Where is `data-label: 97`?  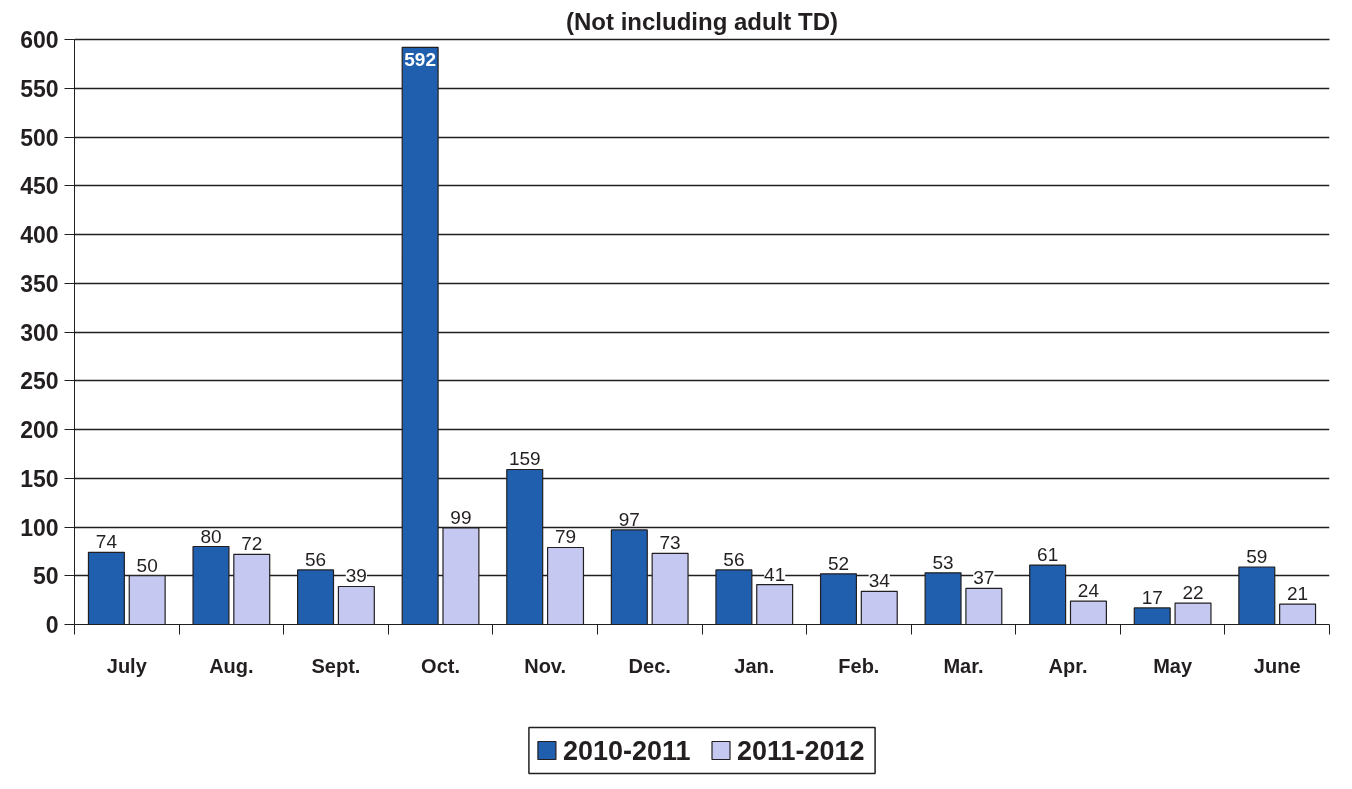 data-label: 97 is located at coordinates (629, 519).